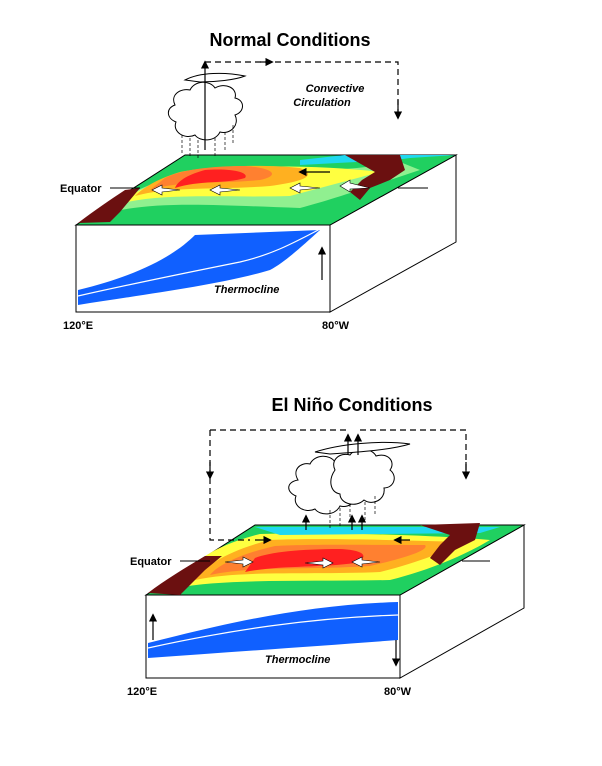  What do you see at coordinates (301, 117) in the screenshot?
I see `convective-circulation-loop-normal` at bounding box center [301, 117].